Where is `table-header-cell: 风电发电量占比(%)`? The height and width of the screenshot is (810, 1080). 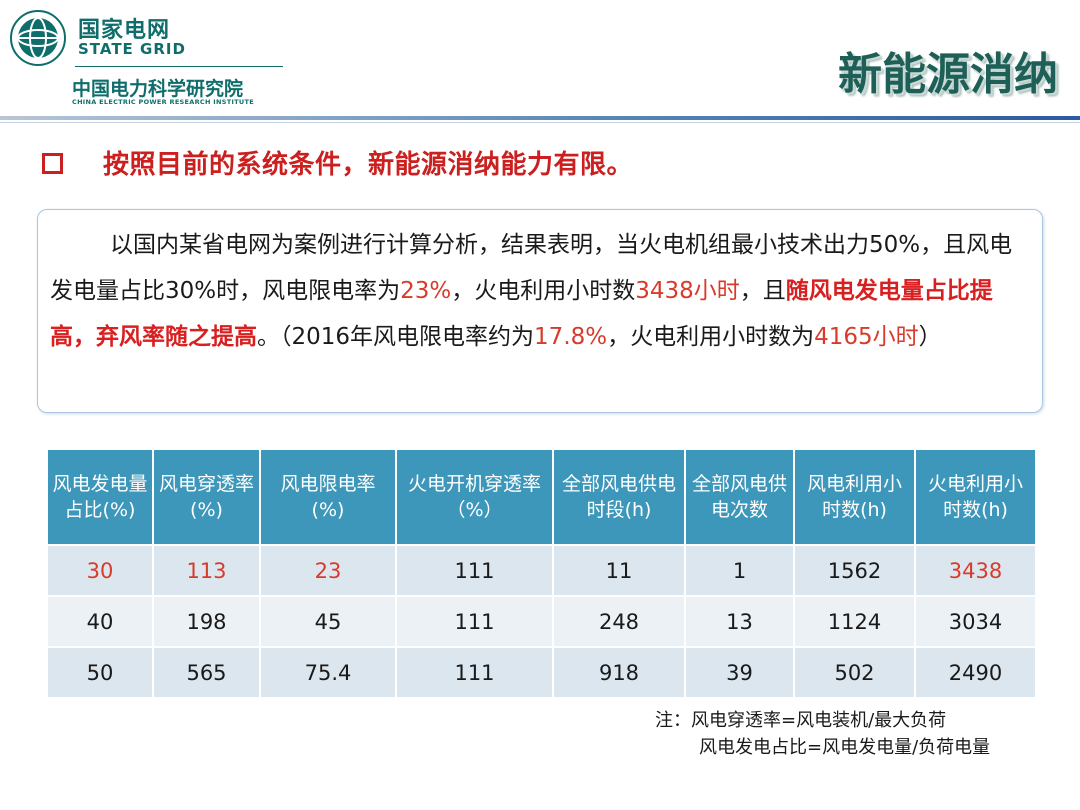
table-header-cell: 风电发电量占比(%) is located at coordinates (100, 497).